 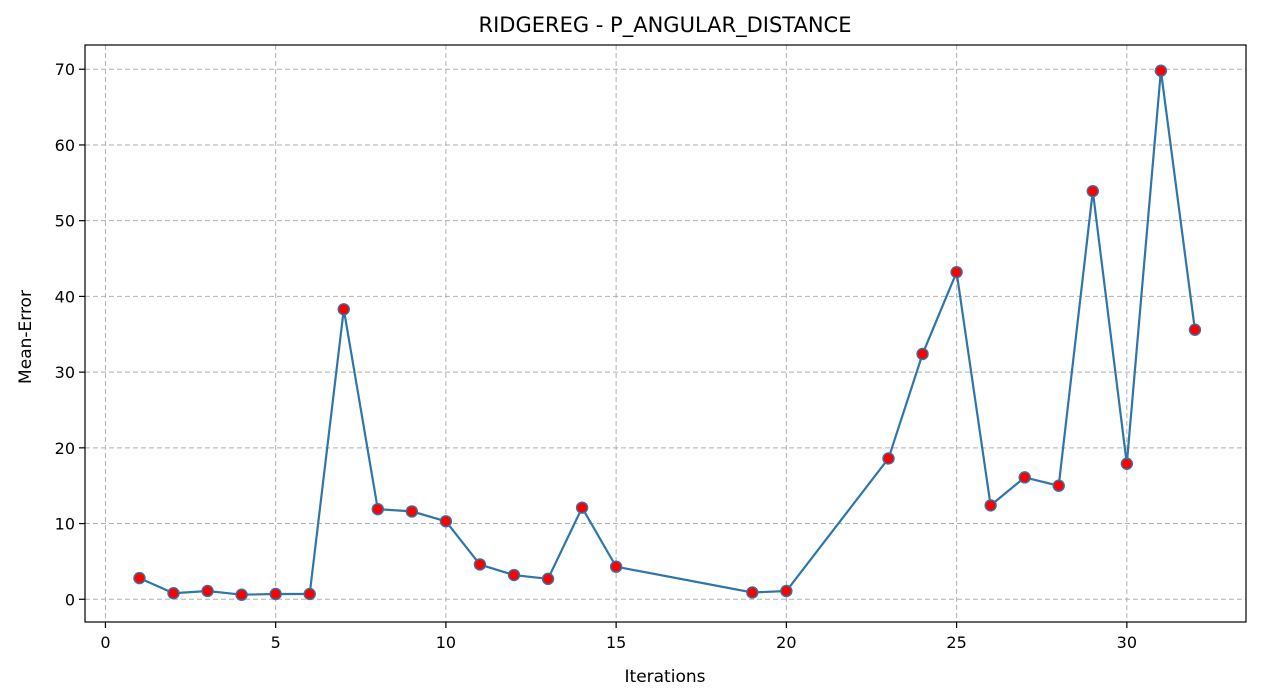 I want to click on y-tick-label: 70, so click(x=65, y=69).